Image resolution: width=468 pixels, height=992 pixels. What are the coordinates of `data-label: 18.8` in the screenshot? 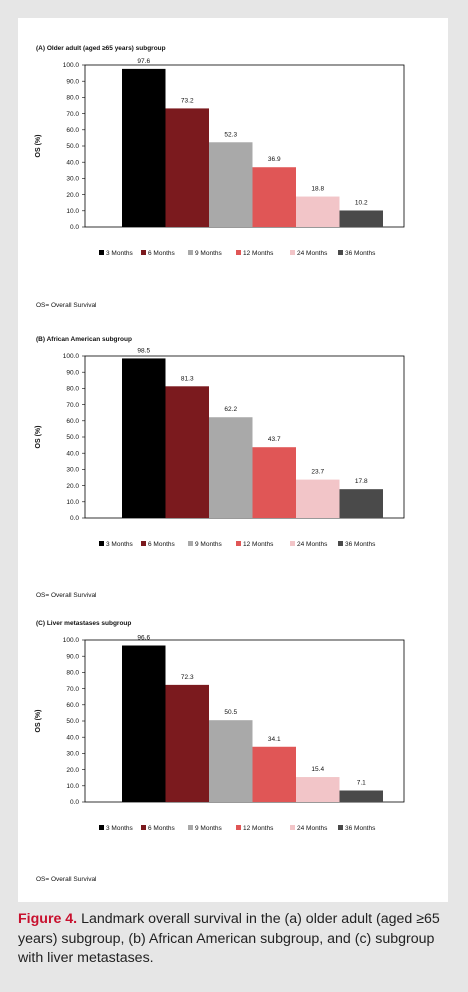 It's located at (317, 189).